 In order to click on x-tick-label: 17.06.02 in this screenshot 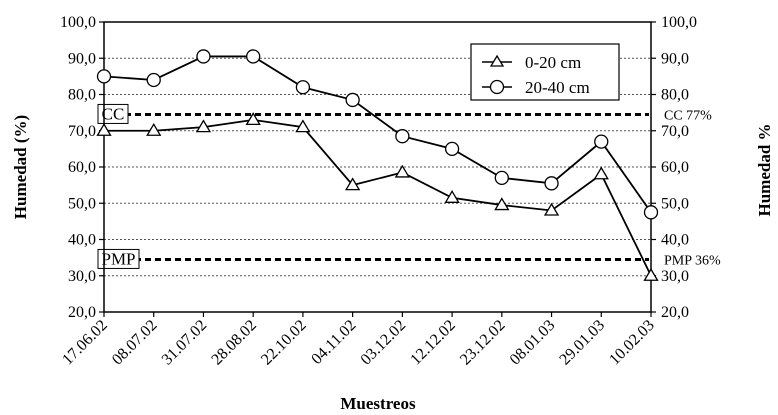, I will do `click(85, 343)`.